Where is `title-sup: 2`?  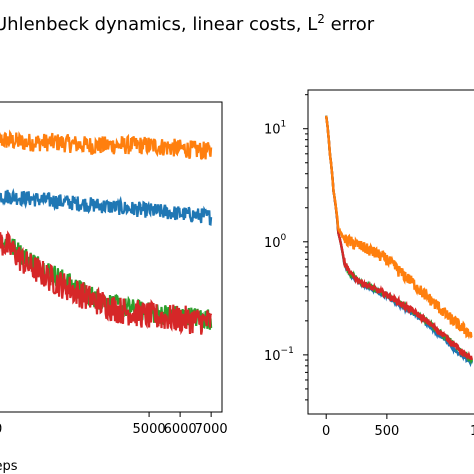 title-sup: 2 is located at coordinates (321, 19).